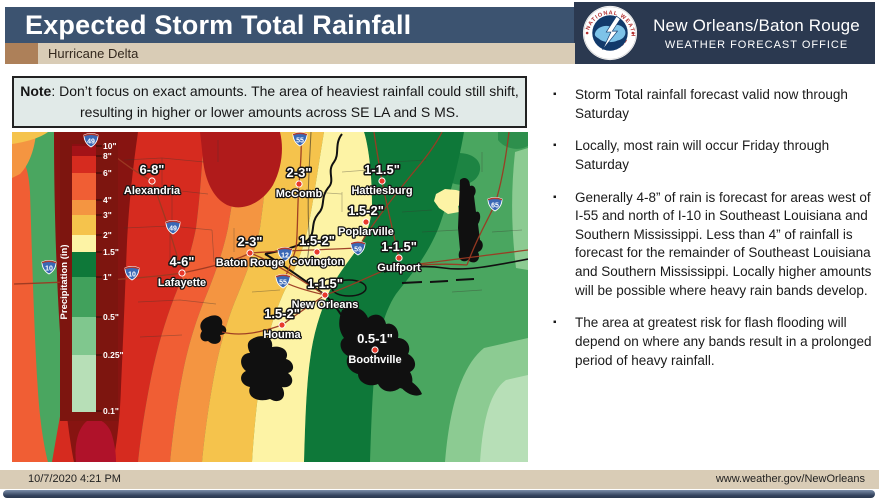 Image resolution: width=879 pixels, height=500 pixels. Describe the element at coordinates (250, 241) in the screenshot. I see `rainfall-amount-label: 2-3"` at that location.